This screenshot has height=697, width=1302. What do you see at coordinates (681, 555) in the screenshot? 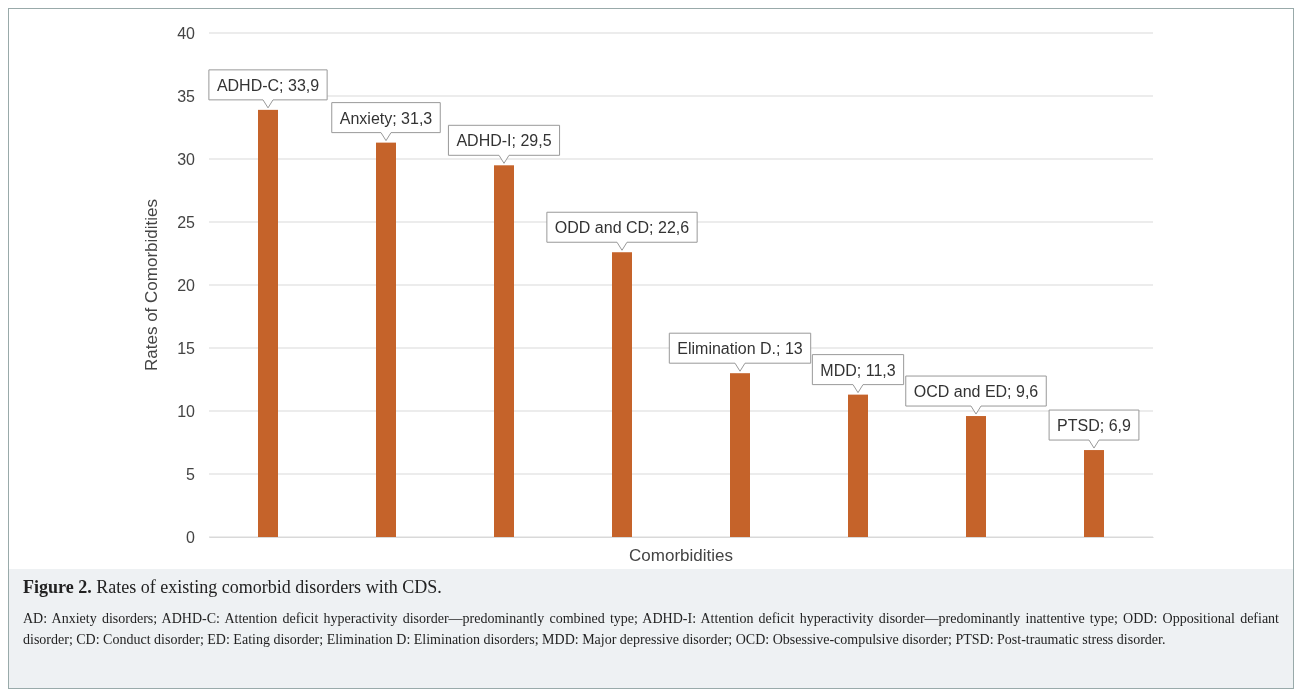
I see `x-axis-title: Comorbidities` at bounding box center [681, 555].